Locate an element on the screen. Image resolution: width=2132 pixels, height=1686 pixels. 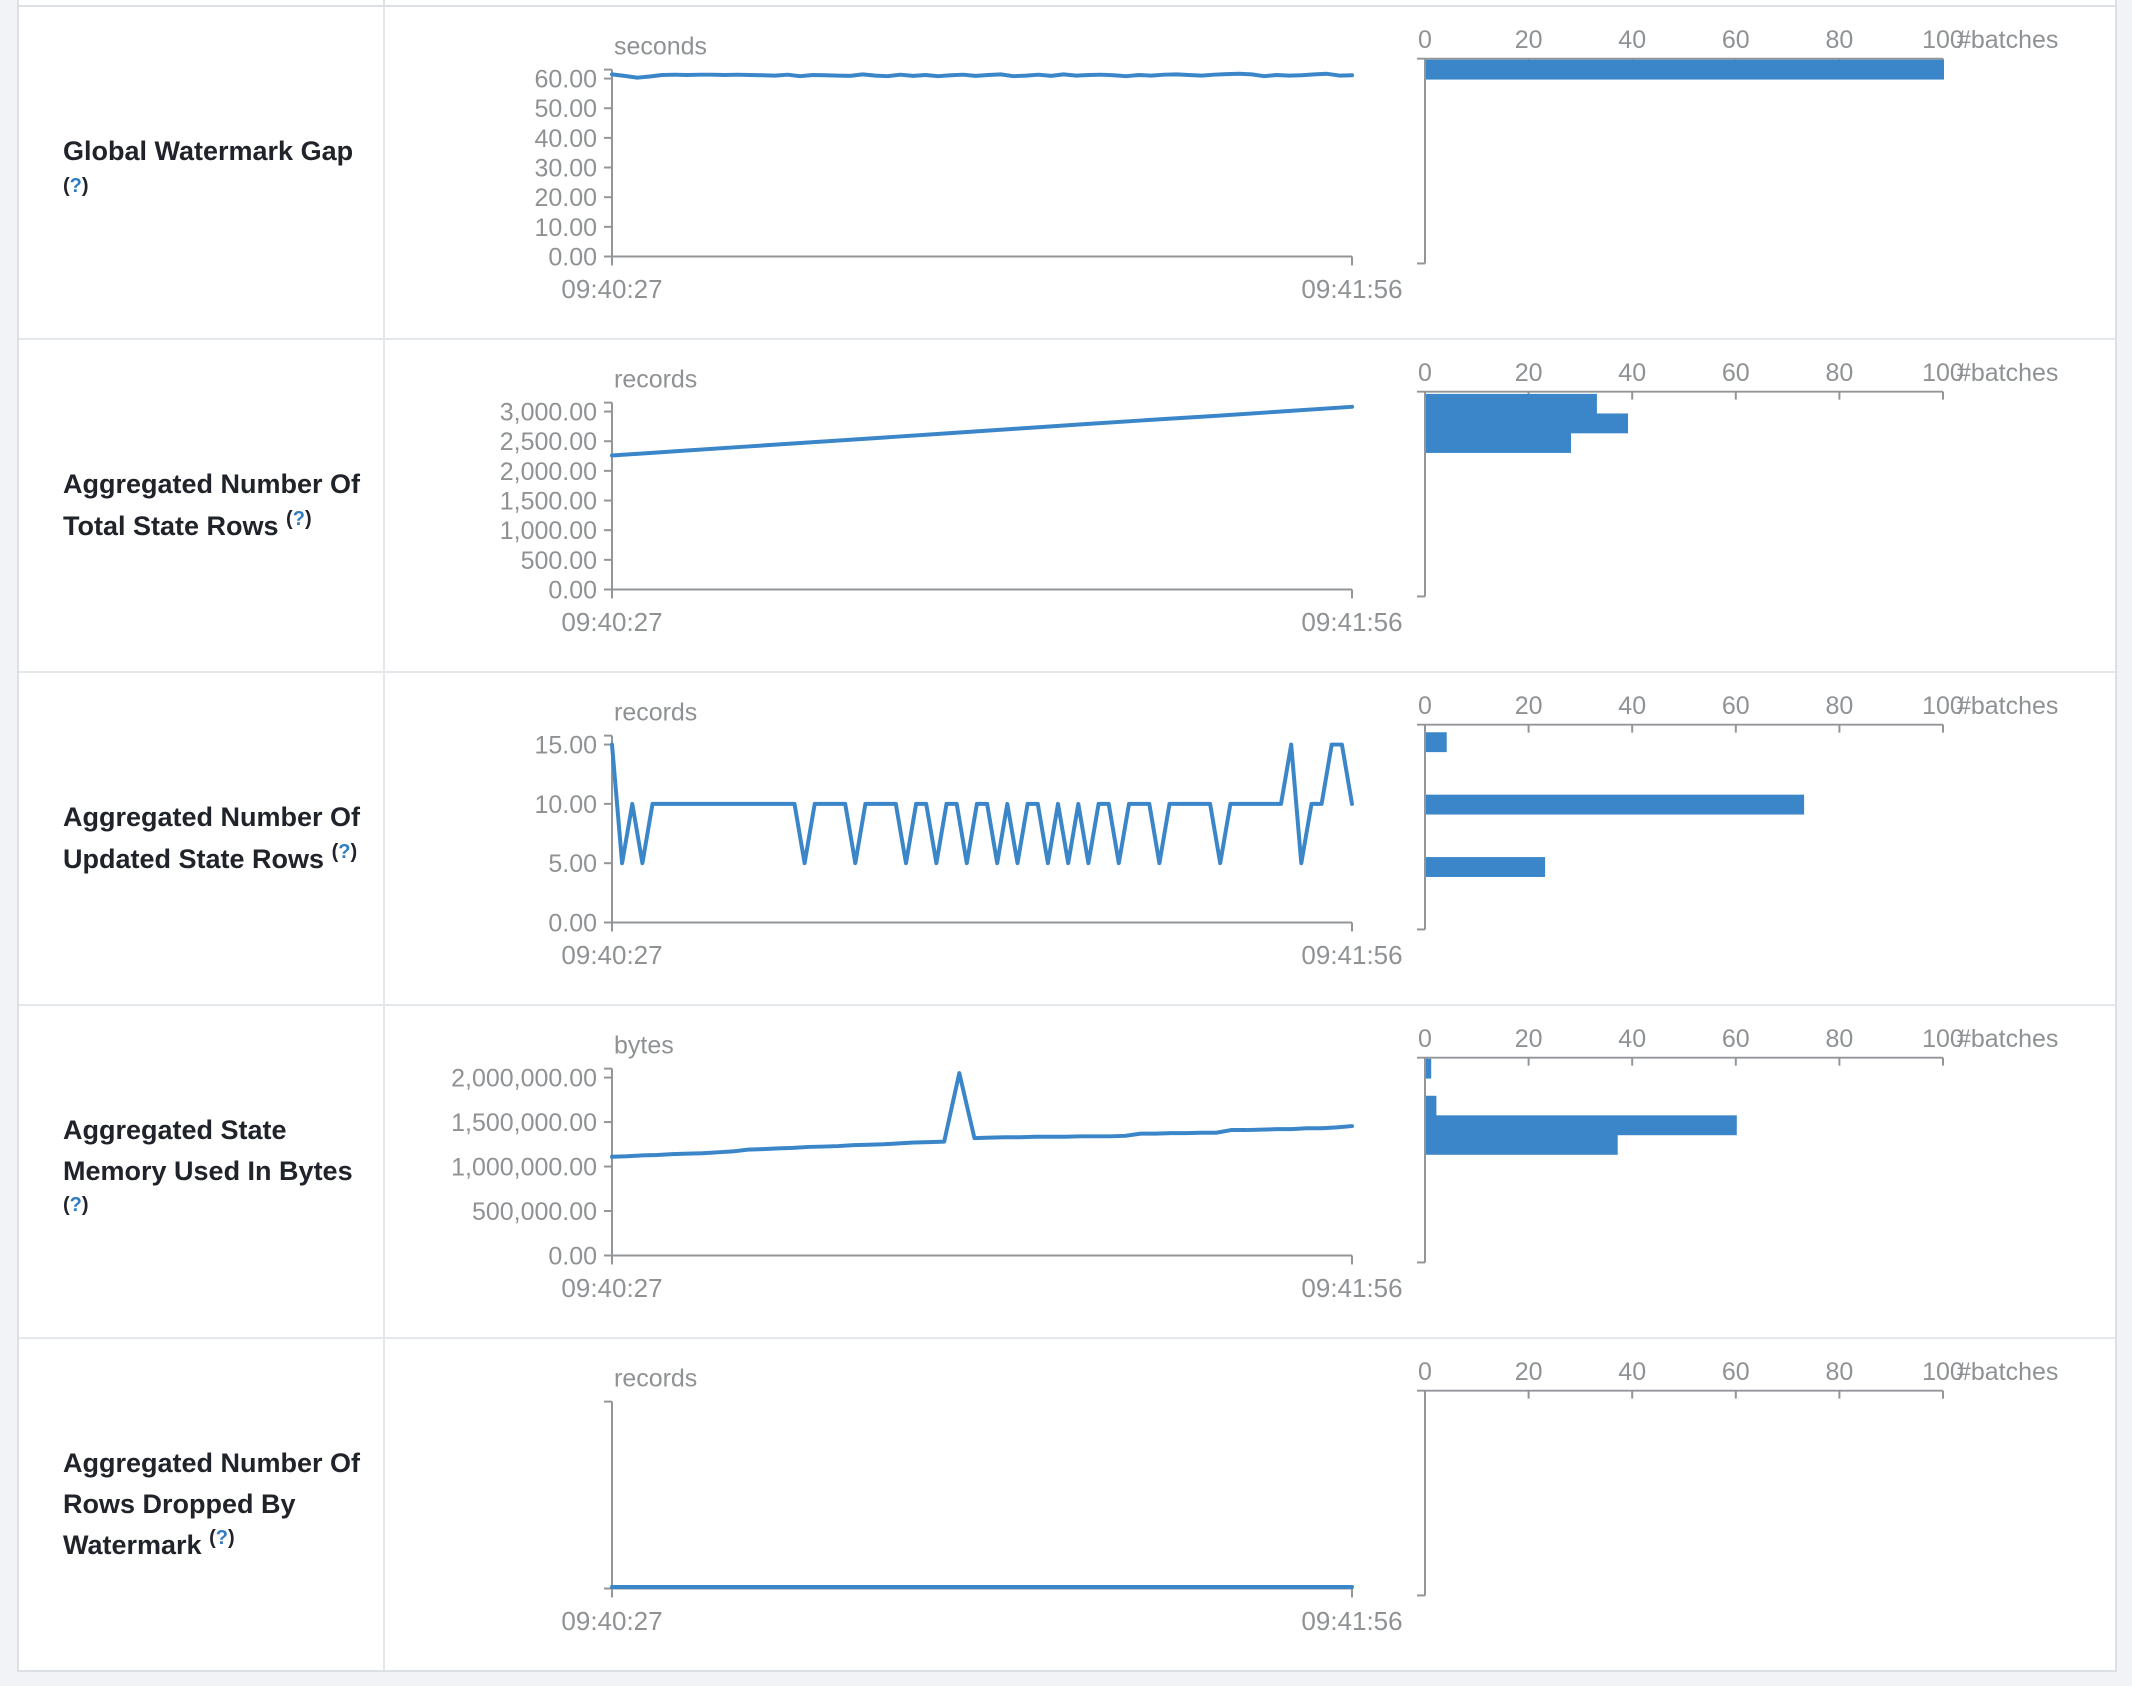
svg-text: 3,000.00 is located at coordinates (548, 413).